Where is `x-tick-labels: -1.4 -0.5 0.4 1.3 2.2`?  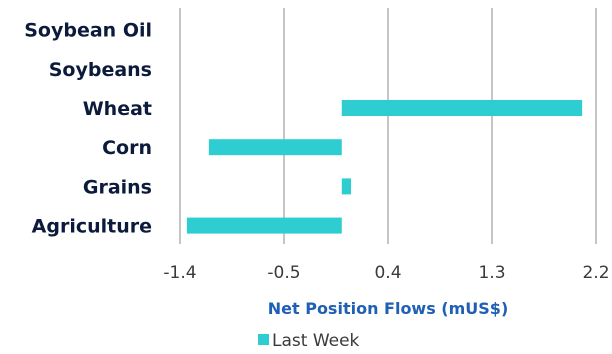 x-tick-labels: -1.4 -0.5 0.4 1.3 2.2 is located at coordinates (386, 273).